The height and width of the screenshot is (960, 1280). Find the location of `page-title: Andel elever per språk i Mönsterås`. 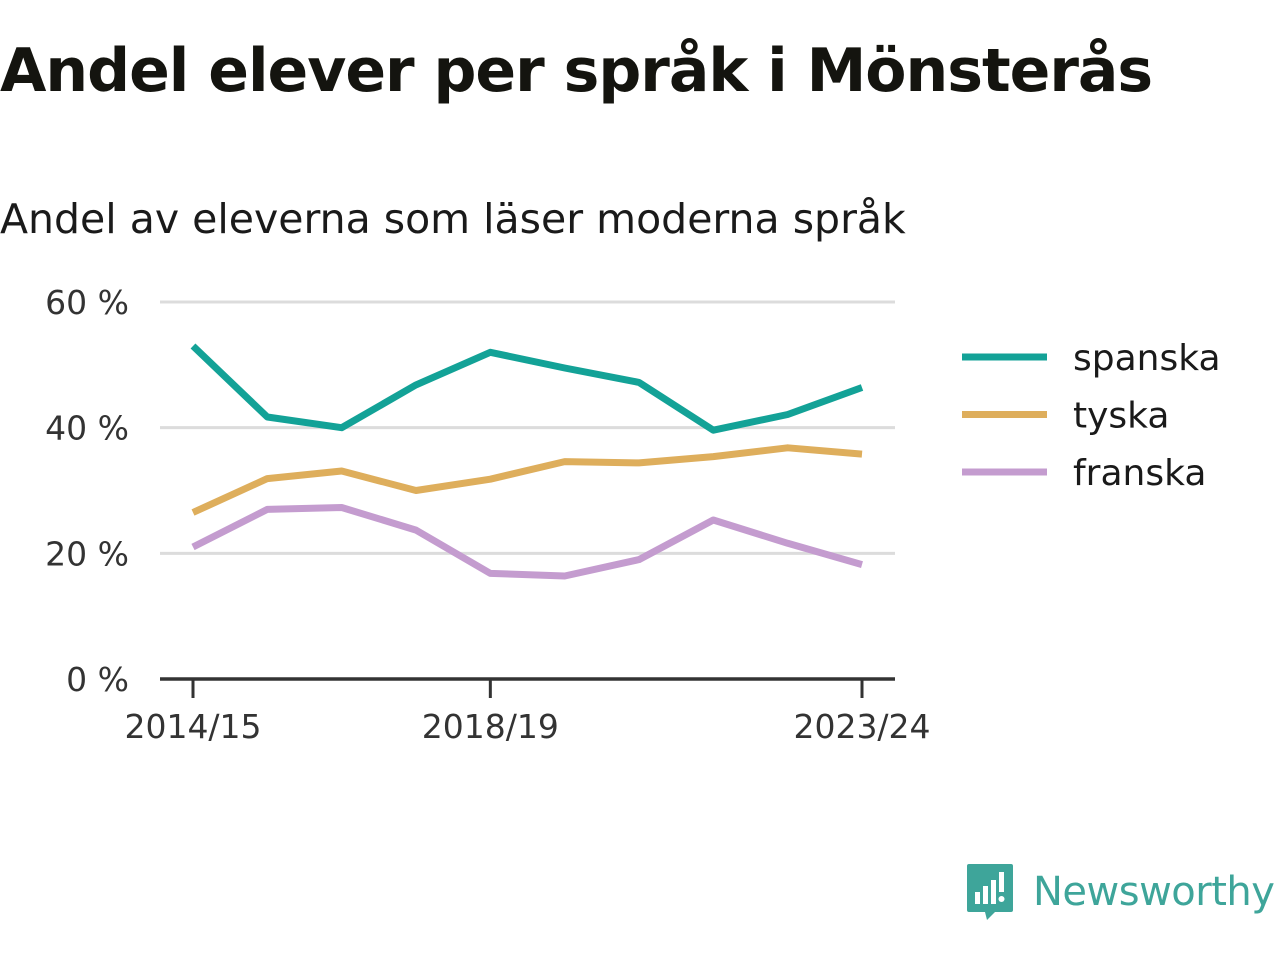

page-title: Andel elever per språk i Mönsterås is located at coordinates (576, 71).